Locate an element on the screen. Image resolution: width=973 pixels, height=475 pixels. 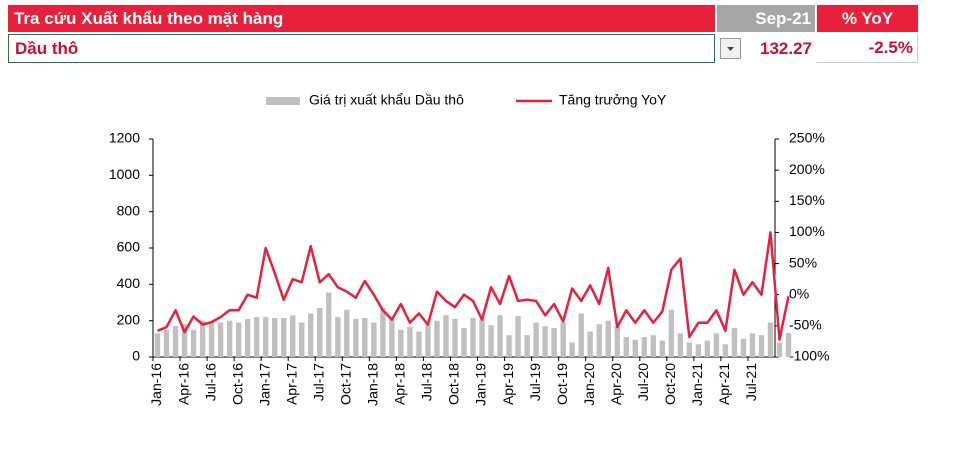
x-tick-label: Oct-20 is located at coordinates (670, 384).